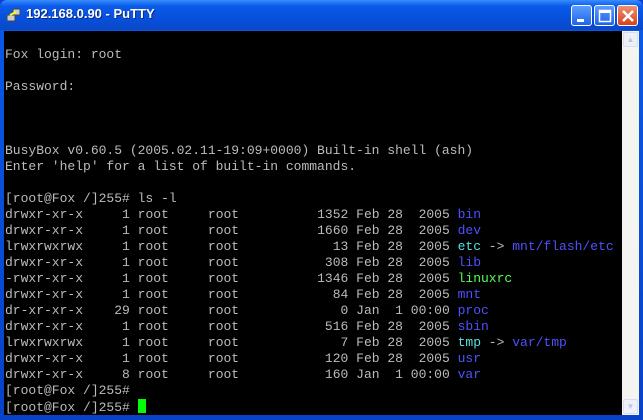  Describe the element at coordinates (71, 407) in the screenshot. I see `prompt: [root@Fox /]255#` at that location.